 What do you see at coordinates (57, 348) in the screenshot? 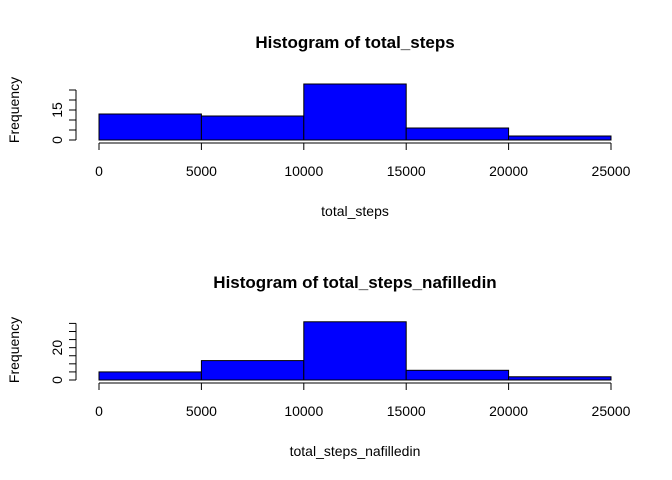
I see `y-tick-label: 20` at bounding box center [57, 348].